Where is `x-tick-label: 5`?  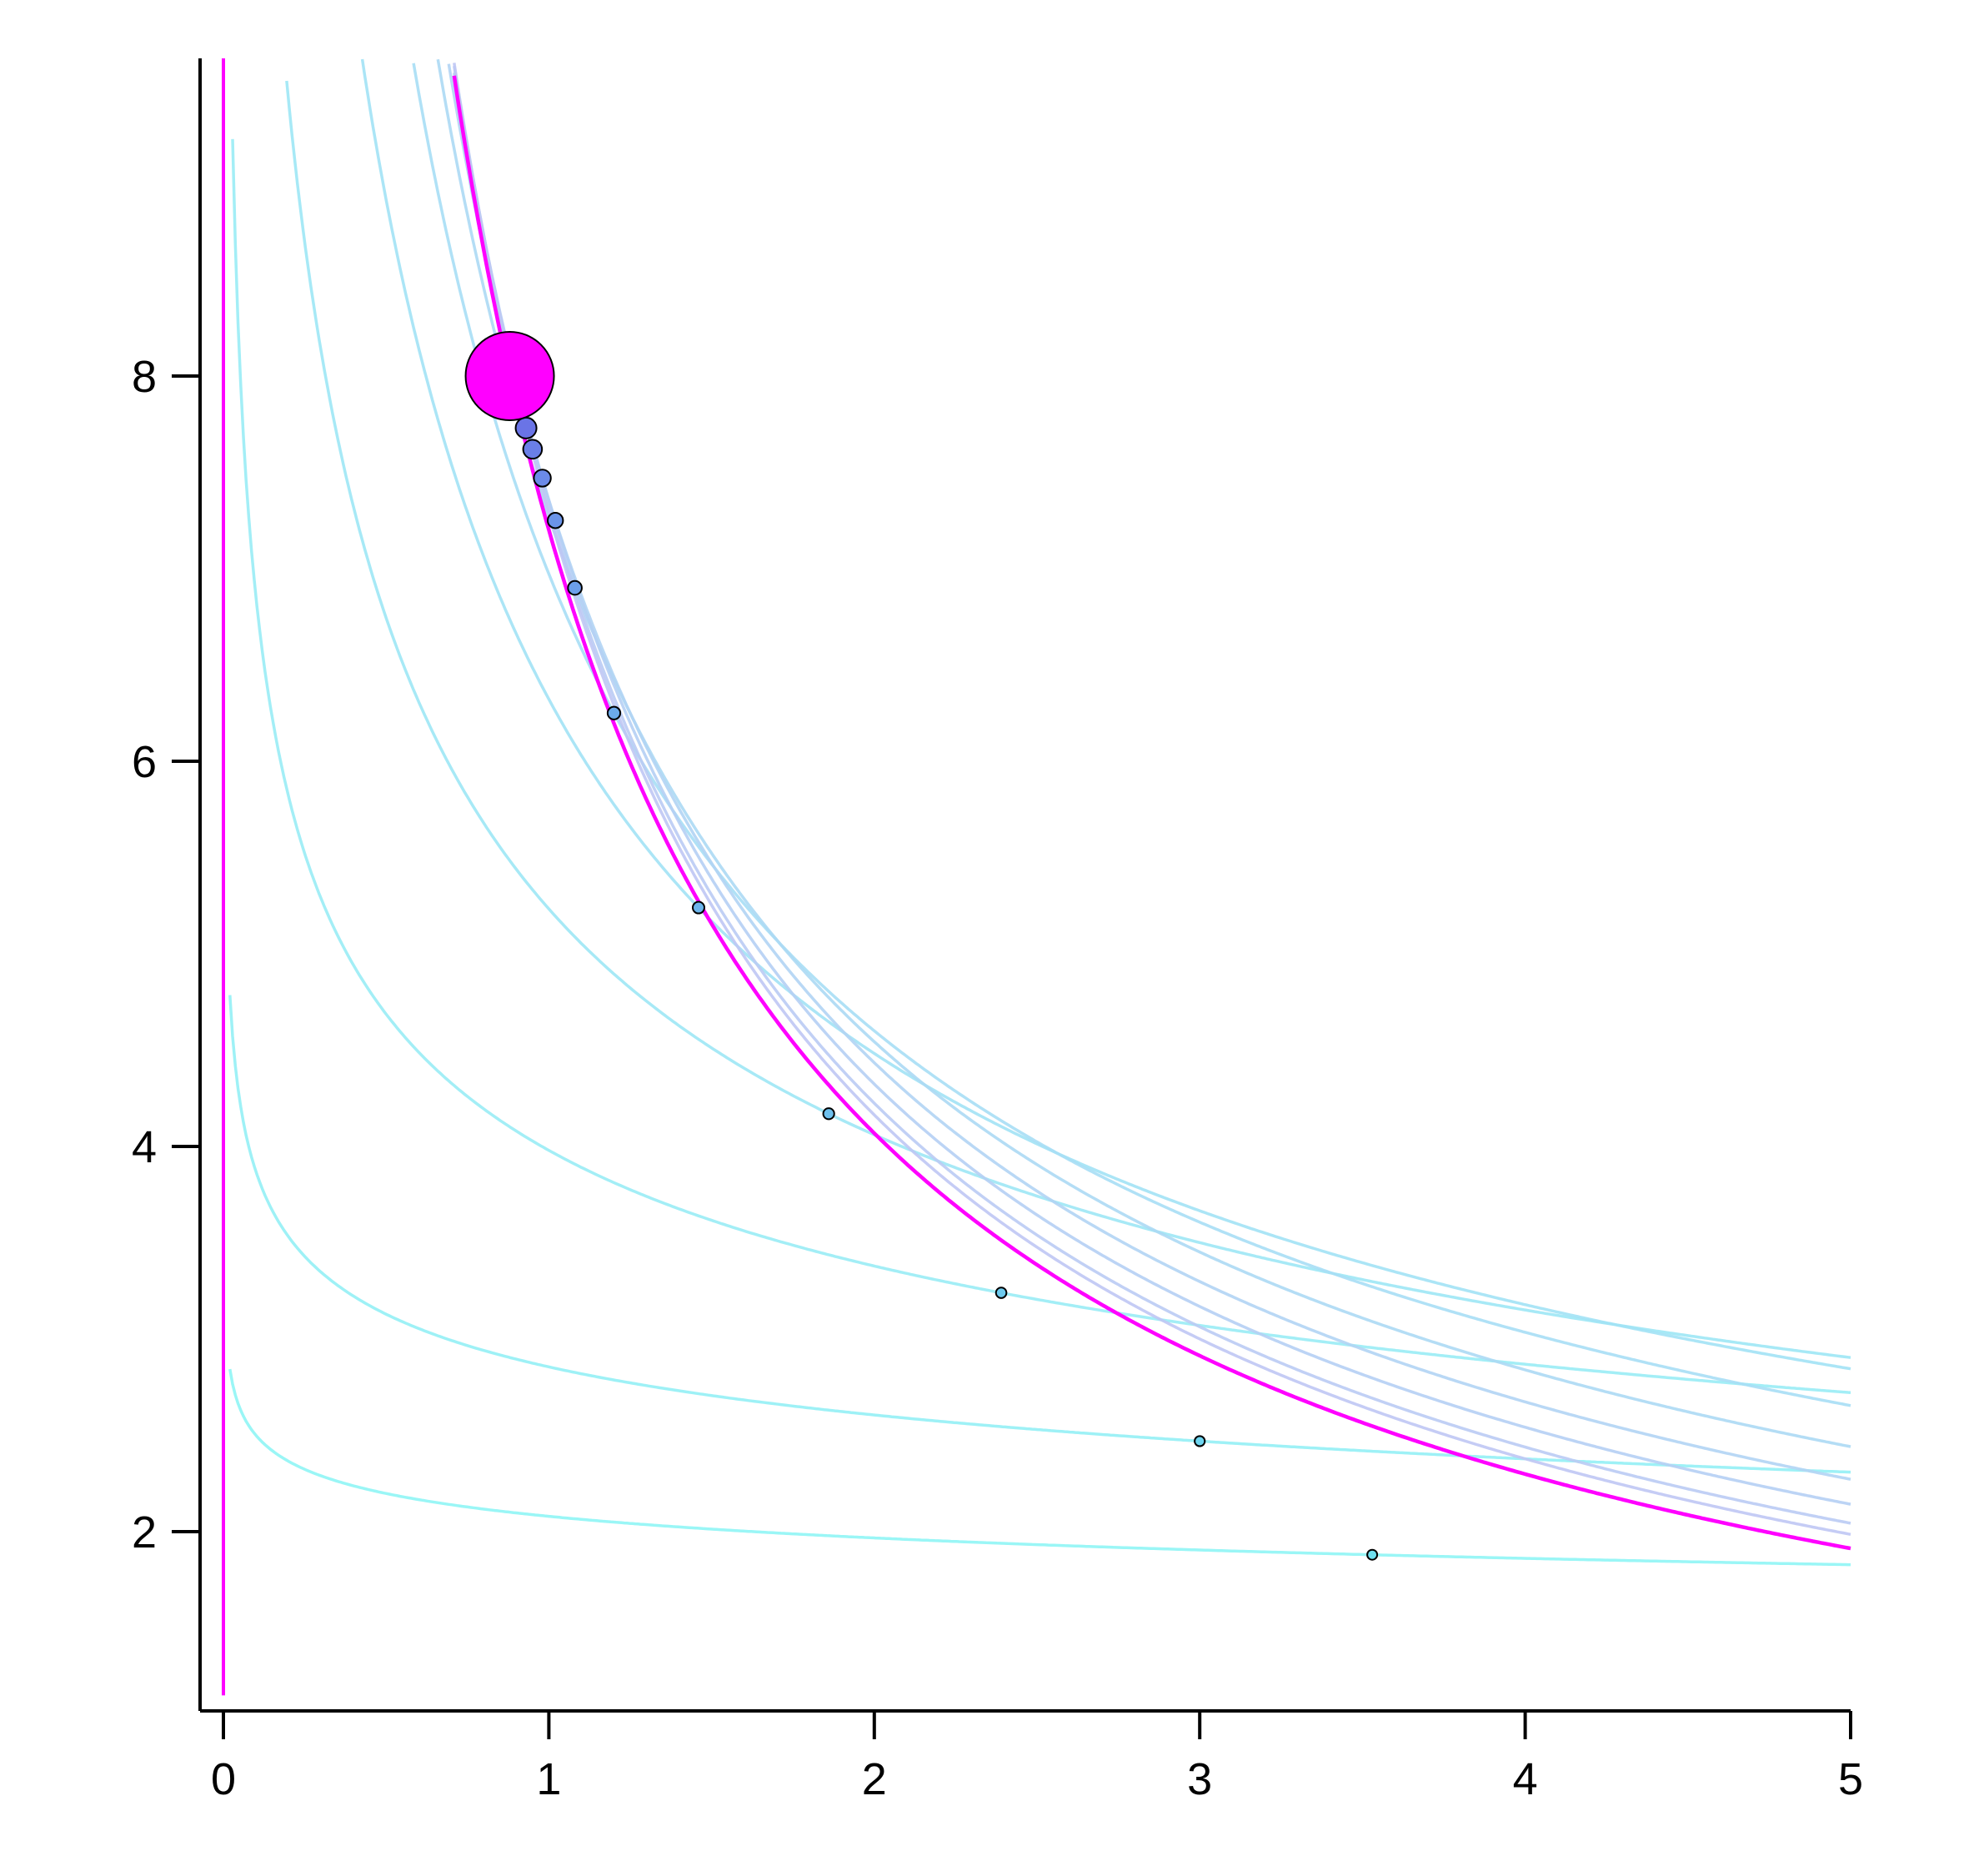
x-tick-label: 5 is located at coordinates (1851, 1779).